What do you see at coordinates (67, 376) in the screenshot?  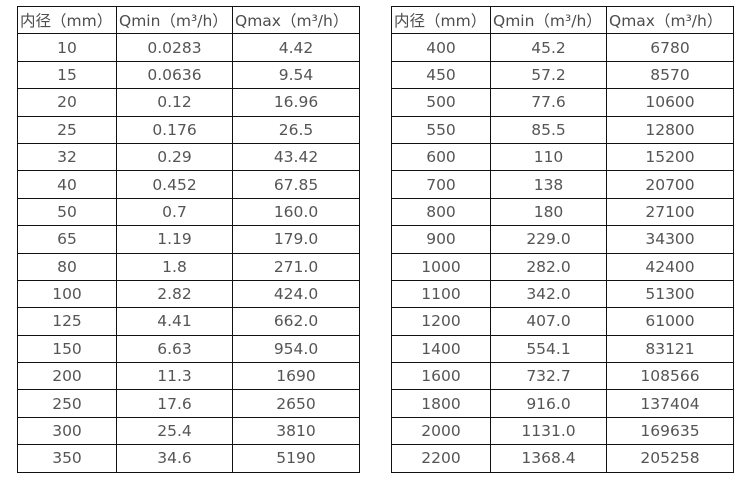 I see `table-cell: 200` at bounding box center [67, 376].